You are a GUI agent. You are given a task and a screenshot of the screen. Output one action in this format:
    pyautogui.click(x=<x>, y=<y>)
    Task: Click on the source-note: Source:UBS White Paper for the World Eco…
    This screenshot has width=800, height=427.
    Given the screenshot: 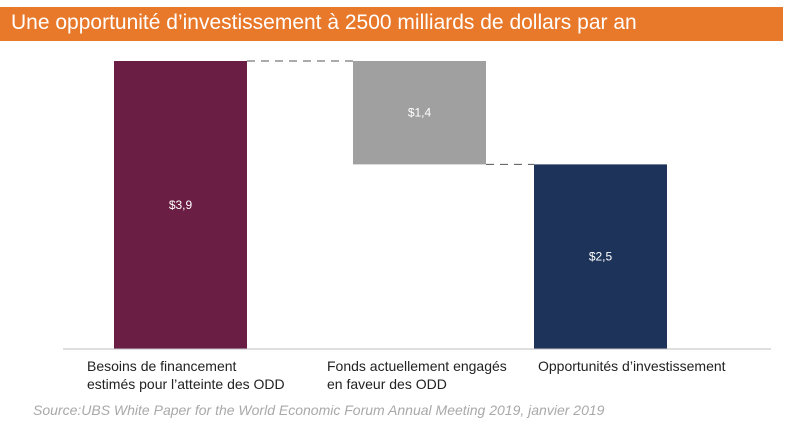 What is the action you would take?
    pyautogui.click(x=319, y=410)
    